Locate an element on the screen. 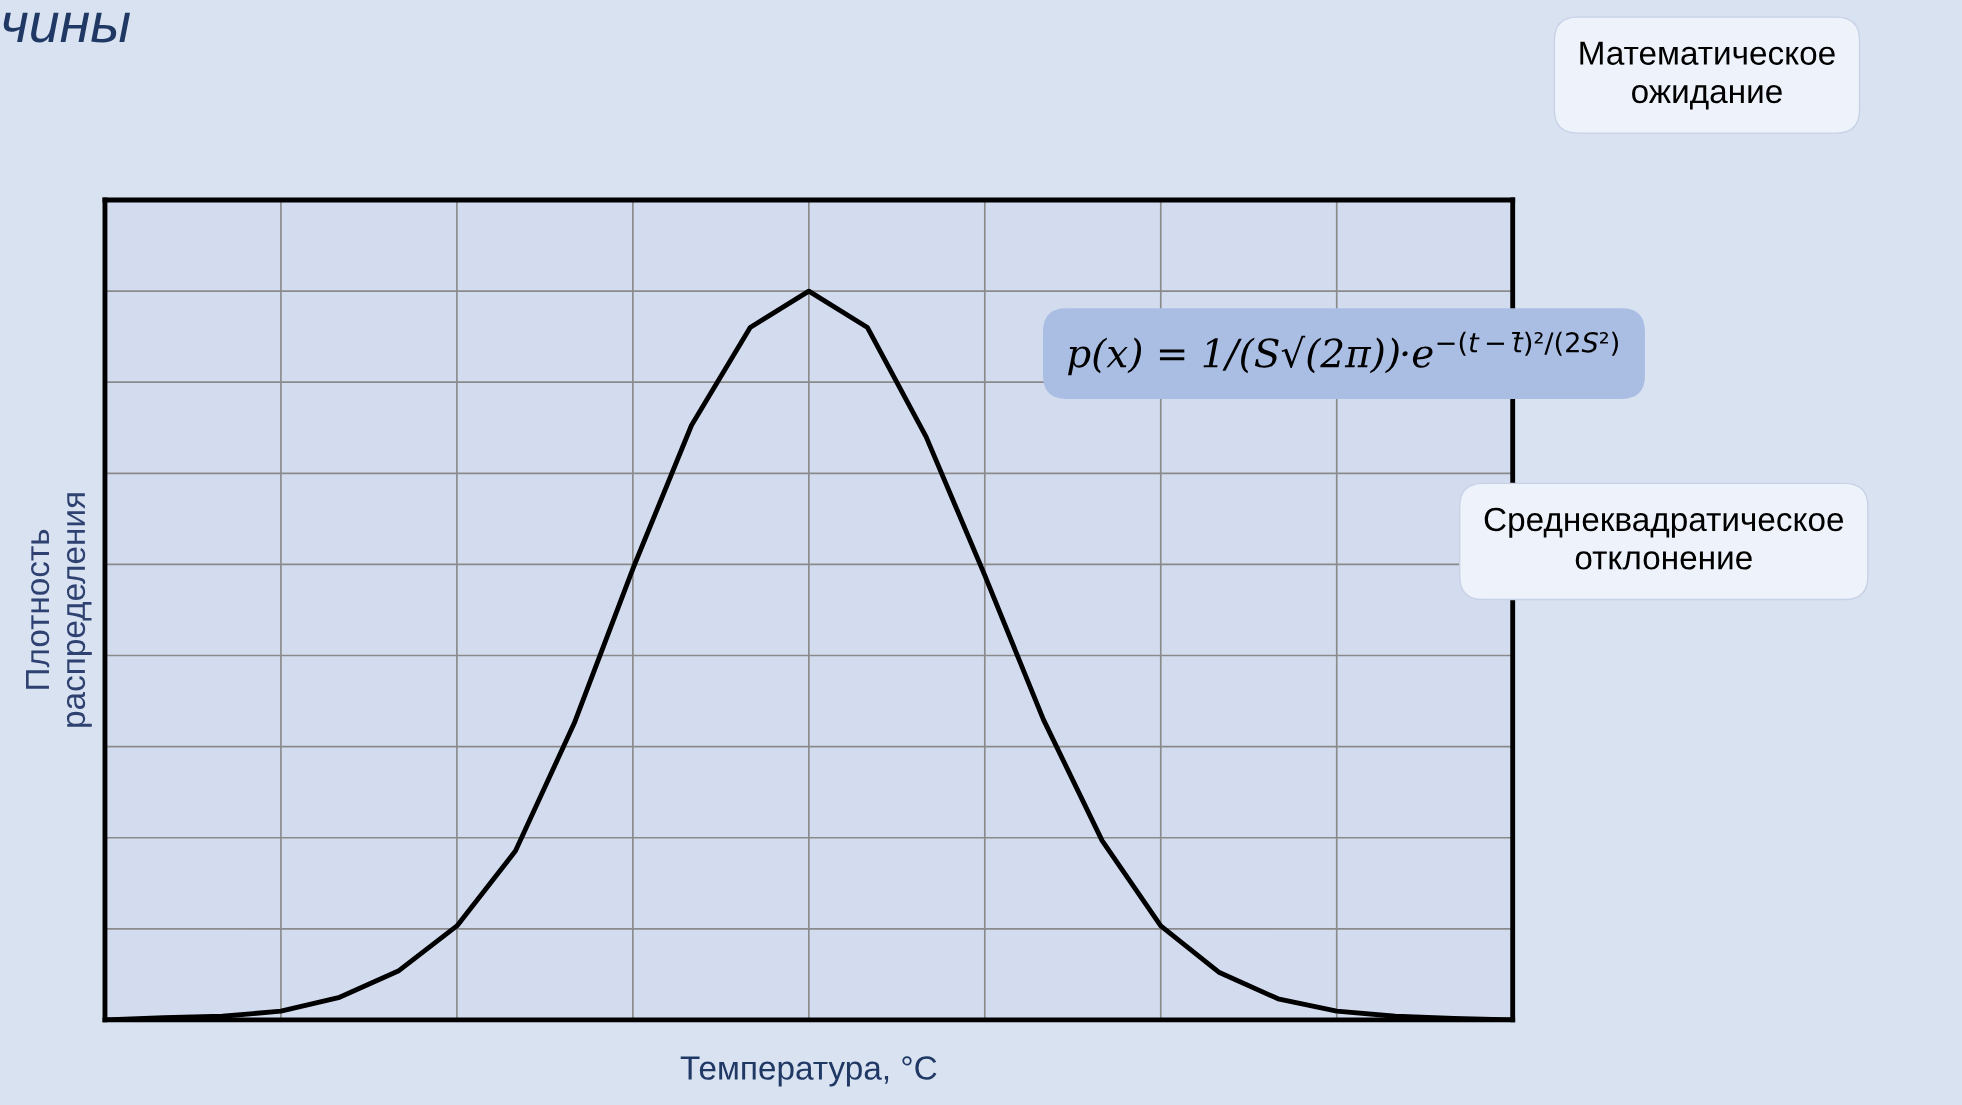 The width and height of the screenshot is (1962, 1105). annotation: Среднеквадратическое отклонение is located at coordinates (1664, 538).